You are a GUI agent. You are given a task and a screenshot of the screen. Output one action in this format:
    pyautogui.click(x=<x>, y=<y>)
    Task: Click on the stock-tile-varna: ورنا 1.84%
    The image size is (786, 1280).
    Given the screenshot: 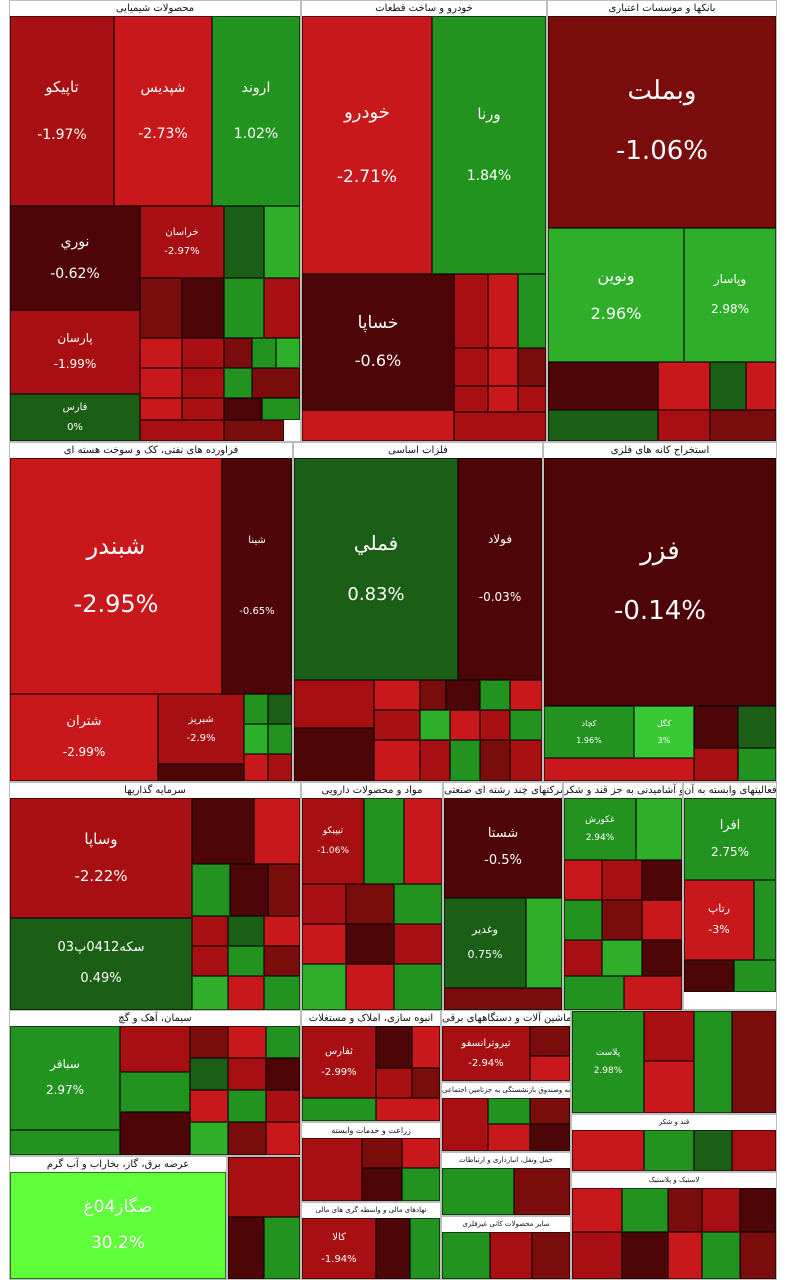 What is the action you would take?
    pyautogui.click(x=489, y=145)
    